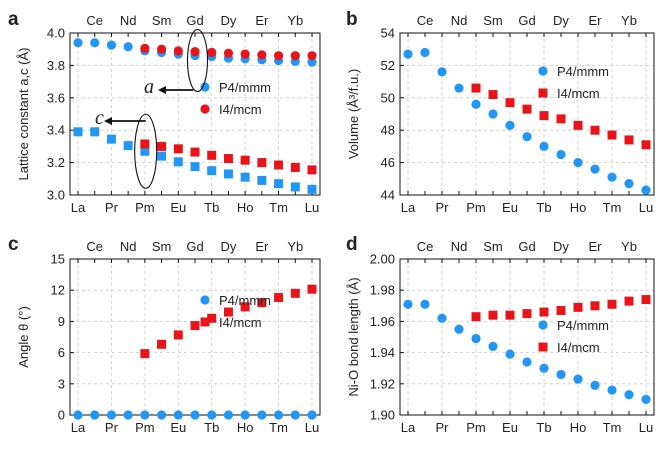 The height and width of the screenshot is (452, 664). I want to click on x-tick-label-top: Nd, so click(128, 246).